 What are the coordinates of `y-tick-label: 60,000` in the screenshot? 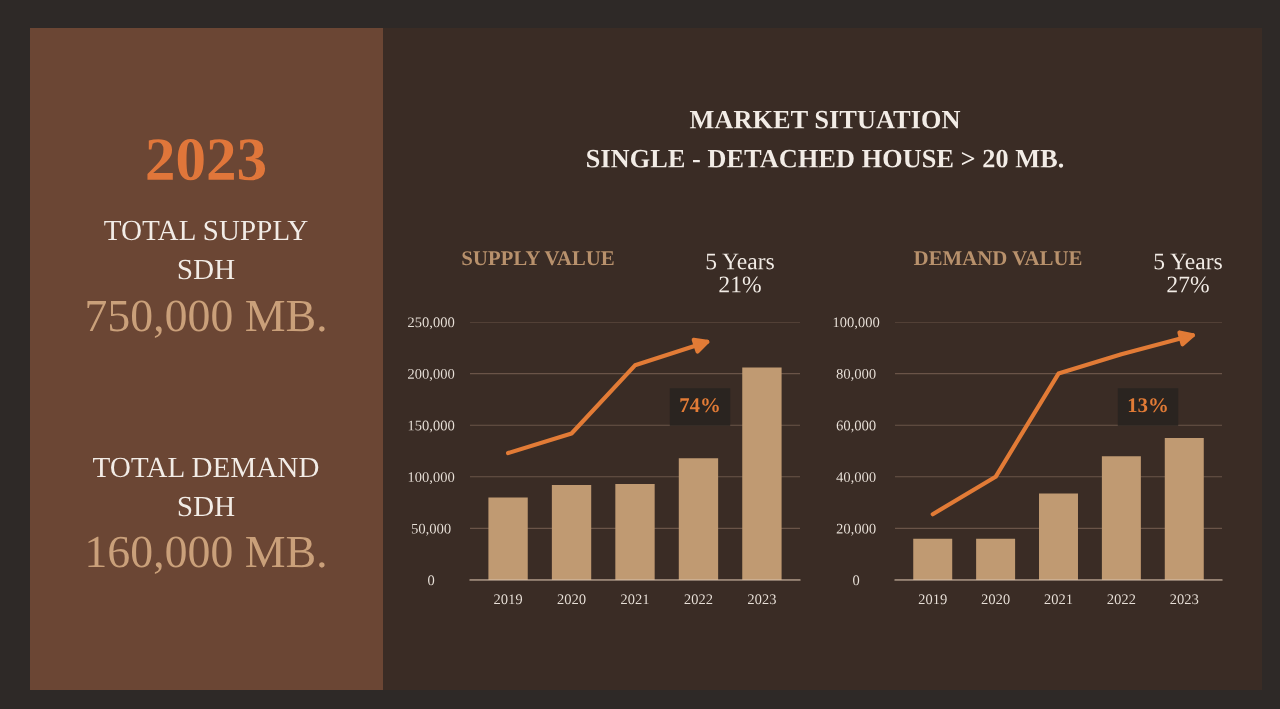 It's located at (856, 426).